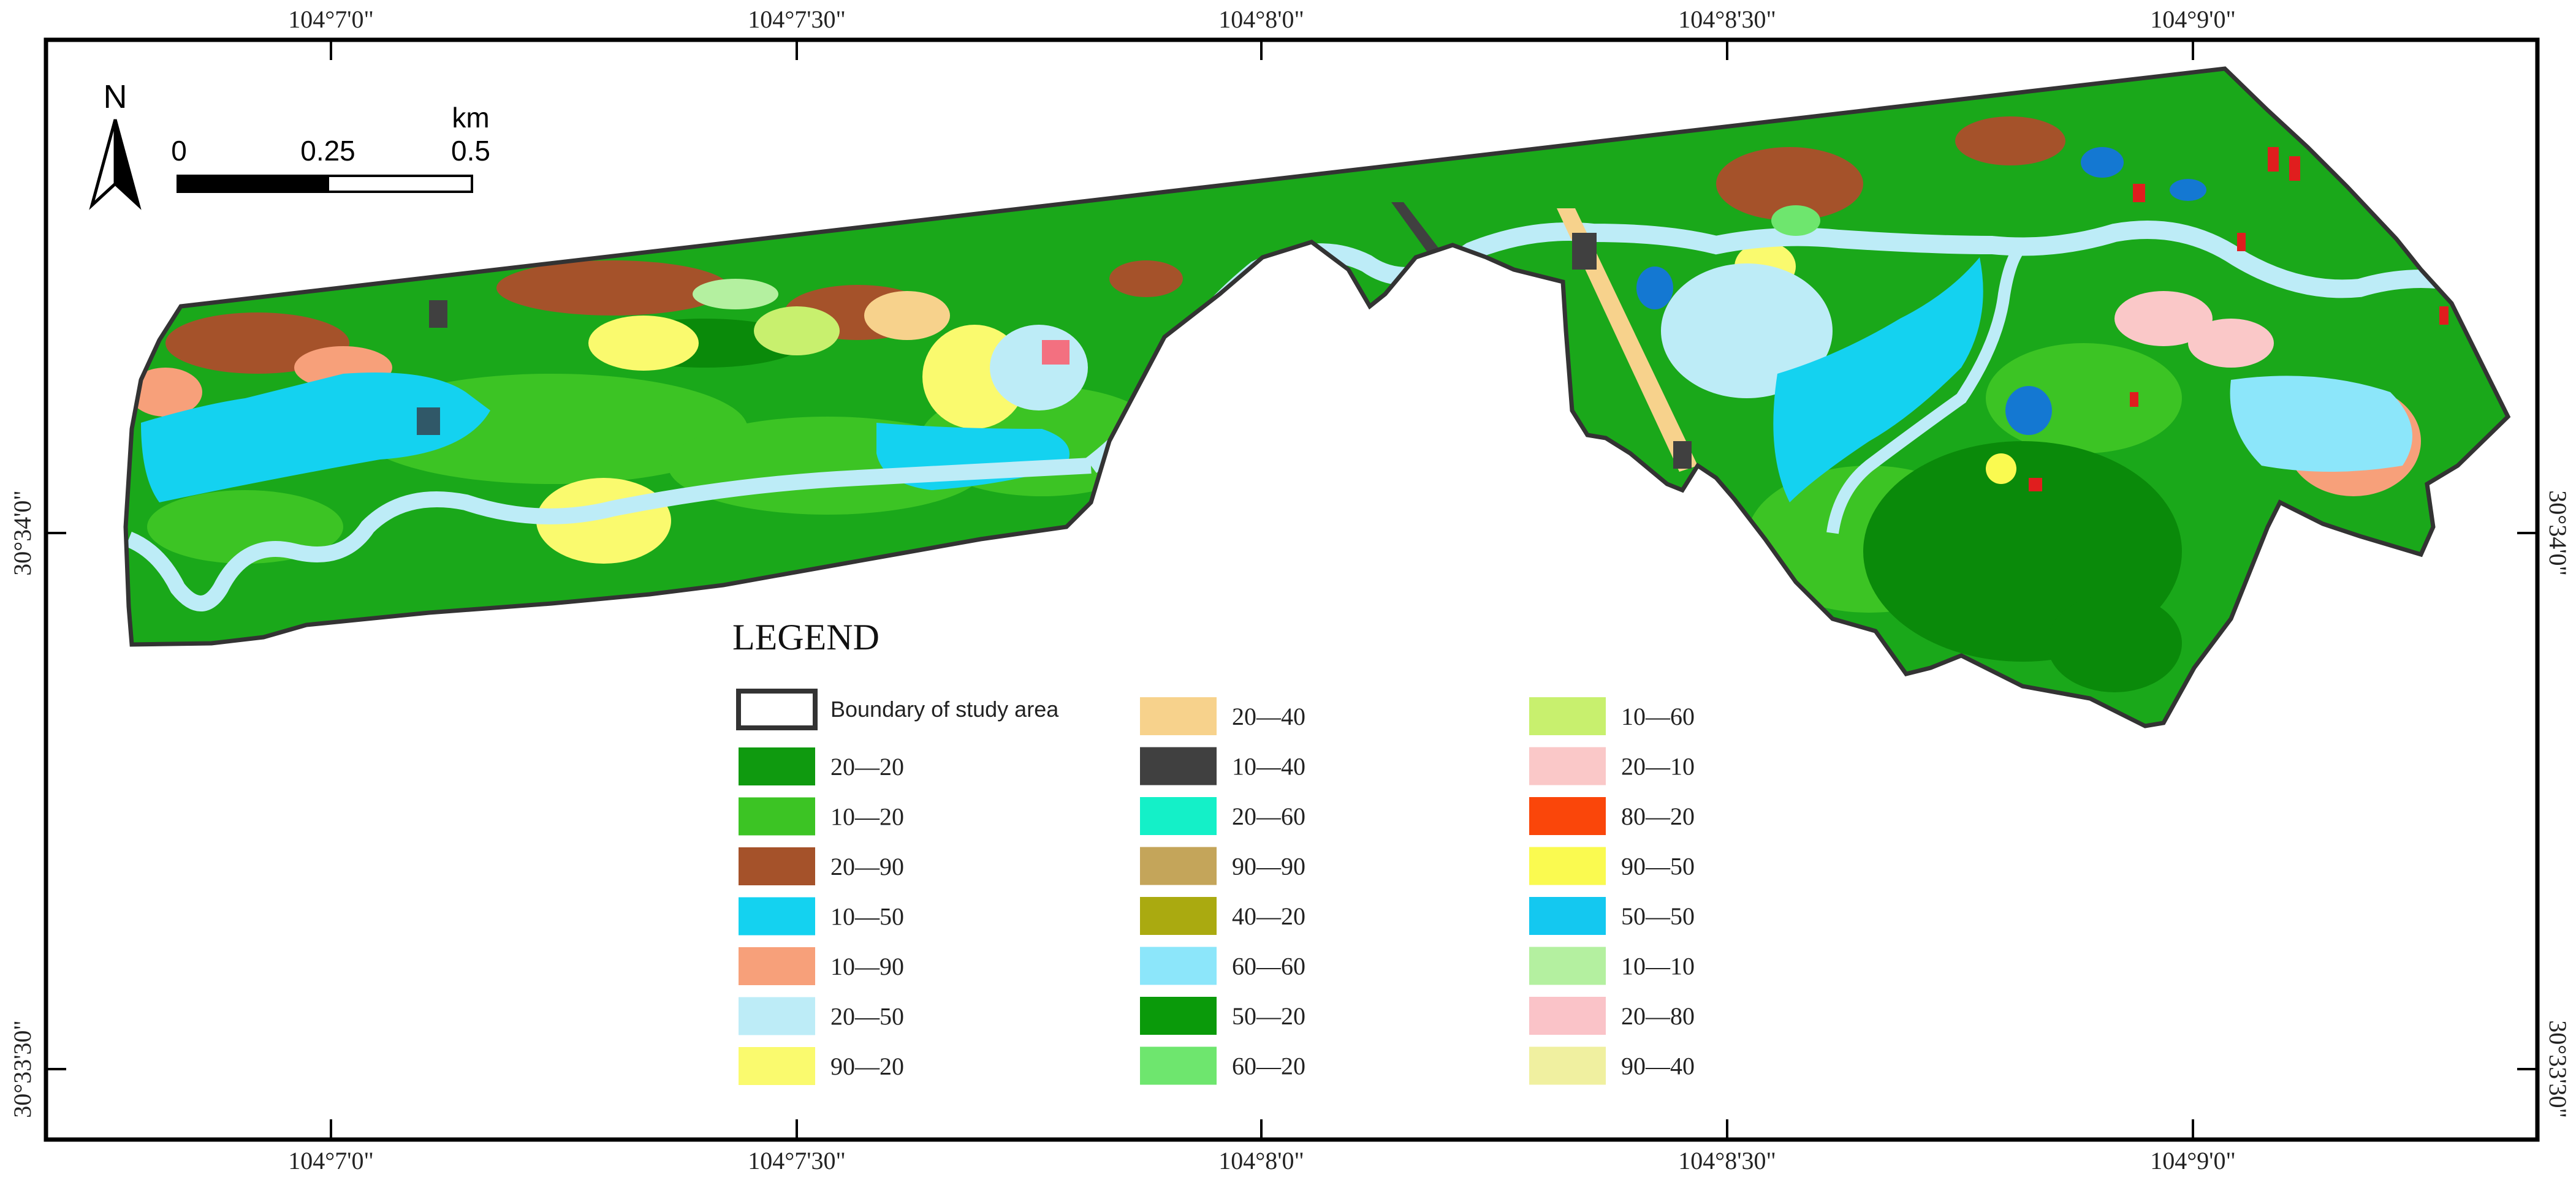 This screenshot has width=2576, height=1180. I want to click on legend-entry-label: 20—10, so click(1658, 767).